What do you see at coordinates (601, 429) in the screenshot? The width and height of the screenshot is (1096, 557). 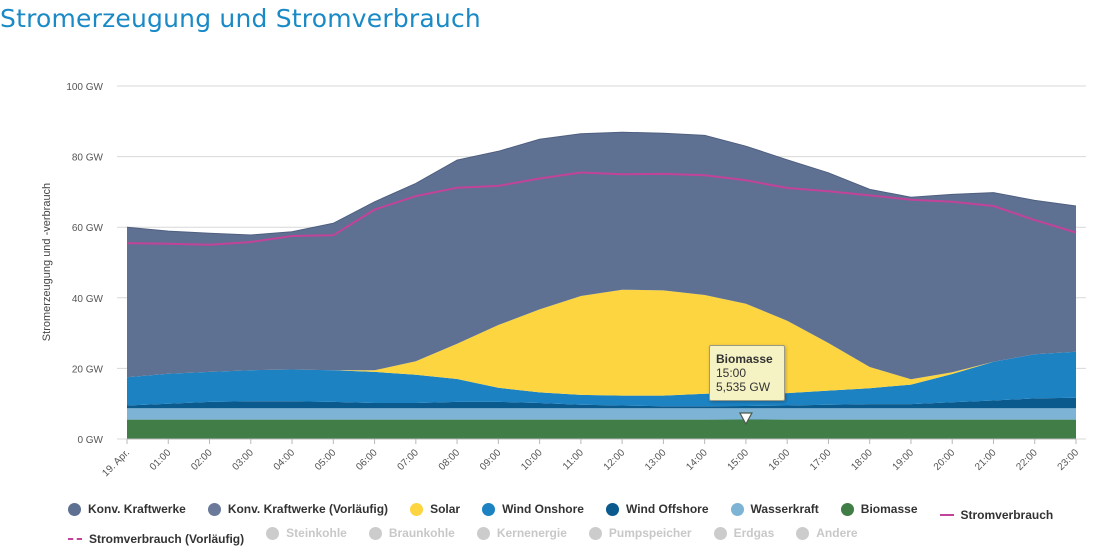 I see `area-biomasse` at bounding box center [601, 429].